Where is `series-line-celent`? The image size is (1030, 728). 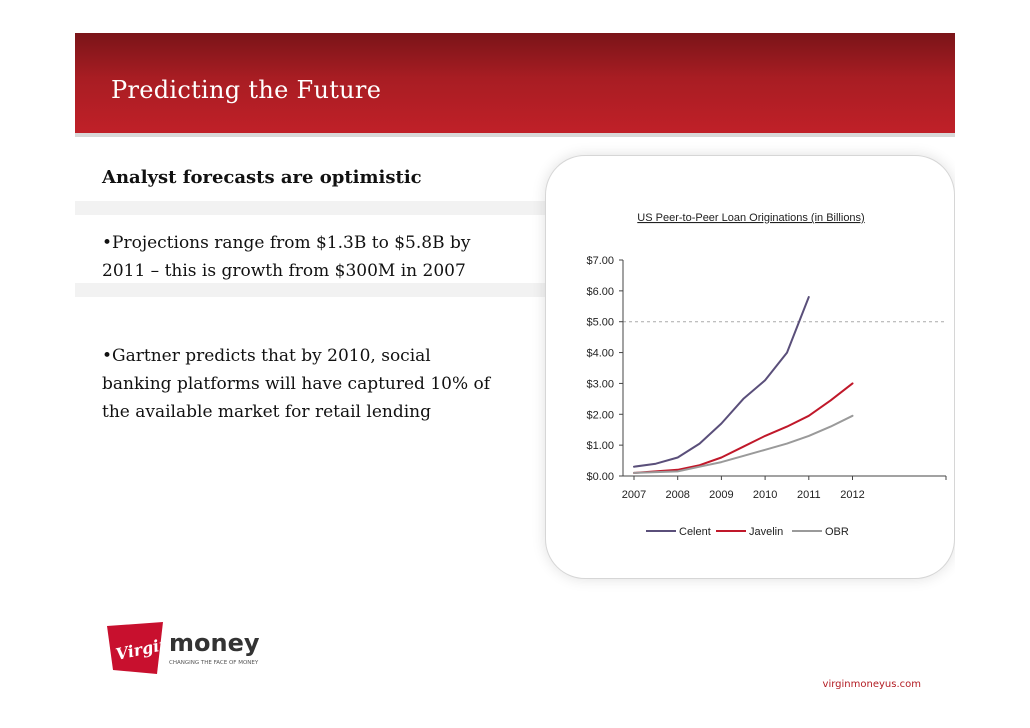 series-line-celent is located at coordinates (721, 382).